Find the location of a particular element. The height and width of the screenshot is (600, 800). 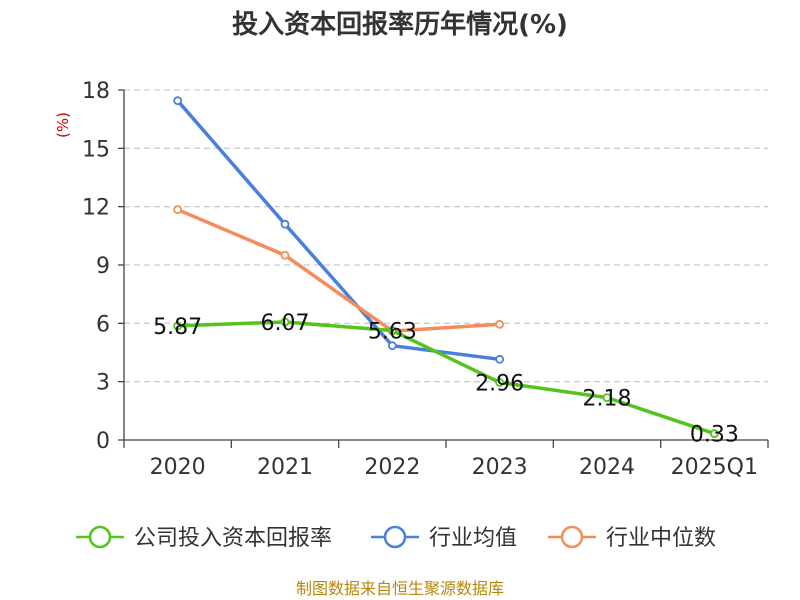

legend-item-0: 公司投入资本回报率 is located at coordinates (204, 538).